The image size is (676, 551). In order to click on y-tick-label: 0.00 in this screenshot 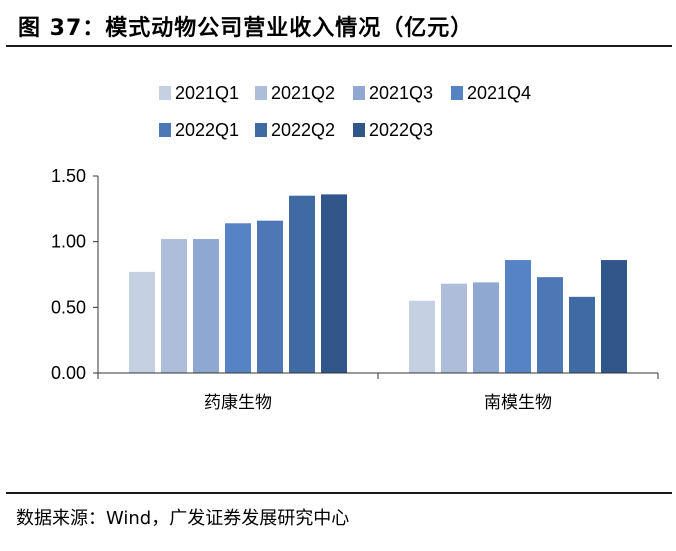, I will do `click(68, 373)`.